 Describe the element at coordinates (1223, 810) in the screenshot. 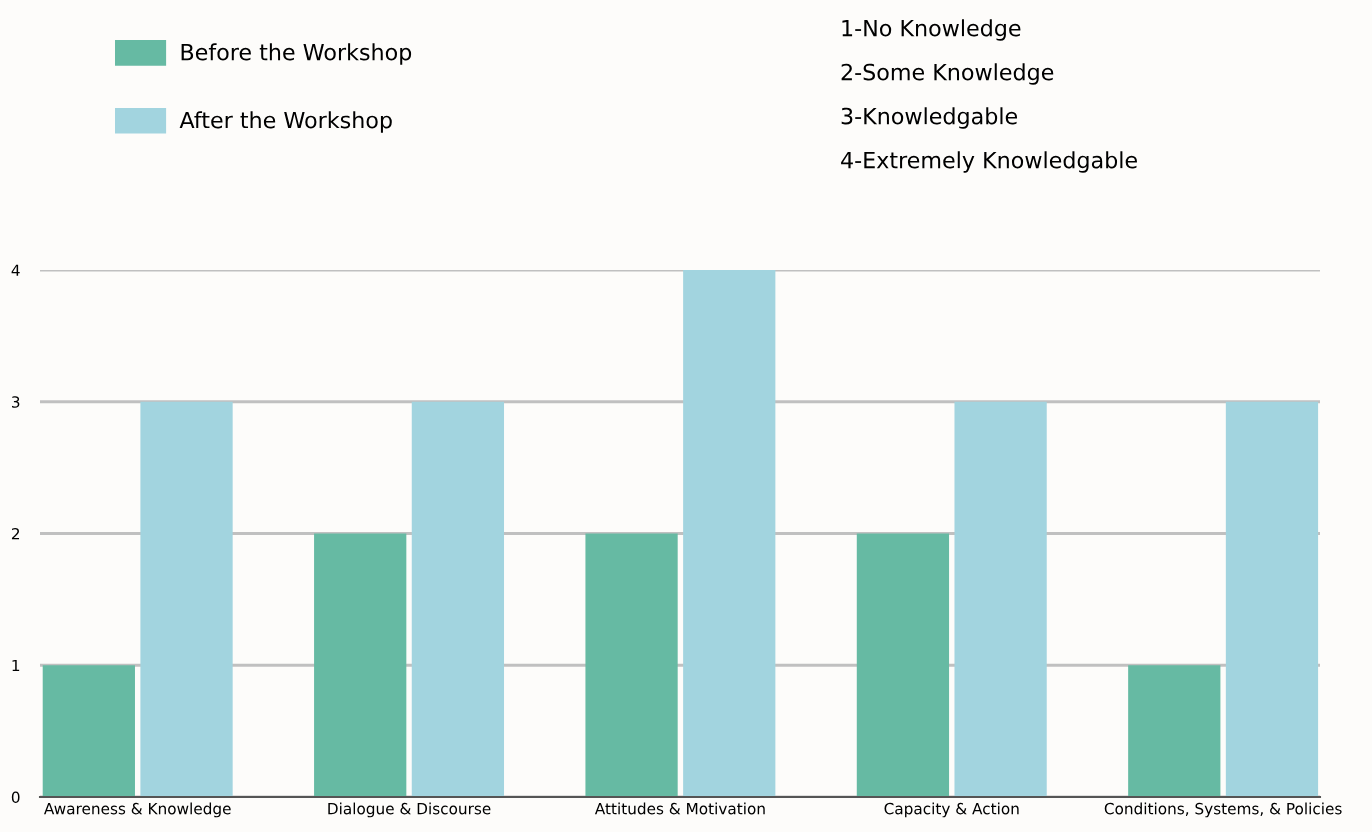

I see `x-tick-label: Conditions, Systems, & Policies` at that location.